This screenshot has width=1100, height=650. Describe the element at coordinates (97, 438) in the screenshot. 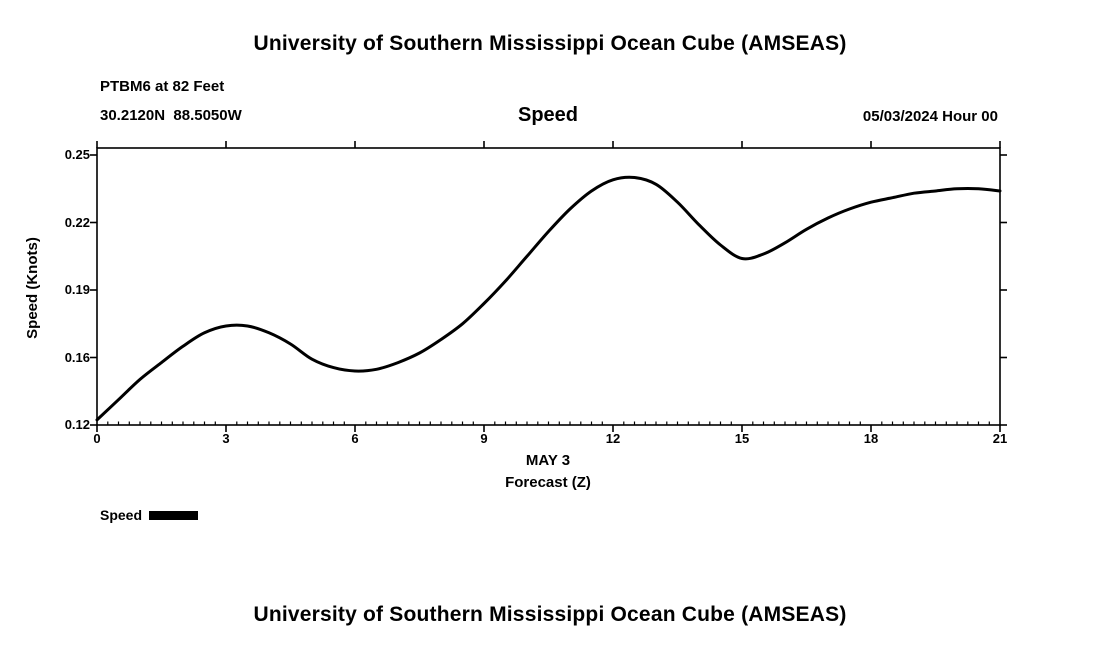

I see `x-tick-label: 0` at that location.